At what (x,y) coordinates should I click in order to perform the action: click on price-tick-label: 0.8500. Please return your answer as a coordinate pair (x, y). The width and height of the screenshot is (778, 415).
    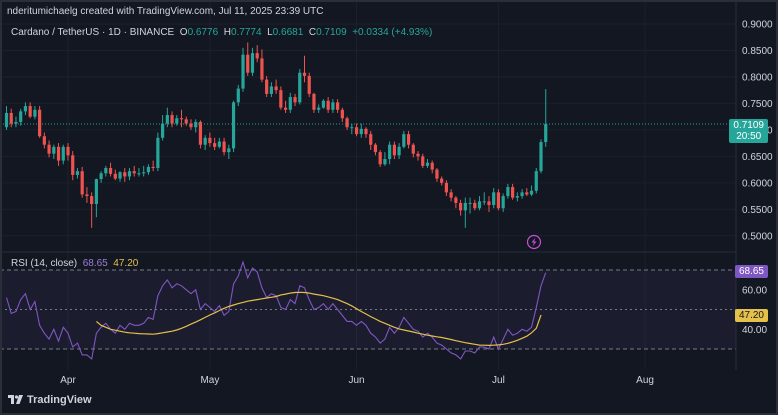
    Looking at the image, I should click on (757, 51).